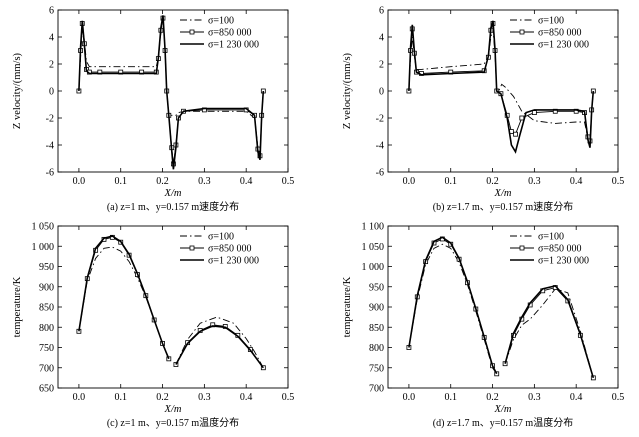 This screenshot has height=437, width=639. I want to click on panel-caption: (b) z=1.7 m、y=0.157 m速度分布, so click(503, 206).